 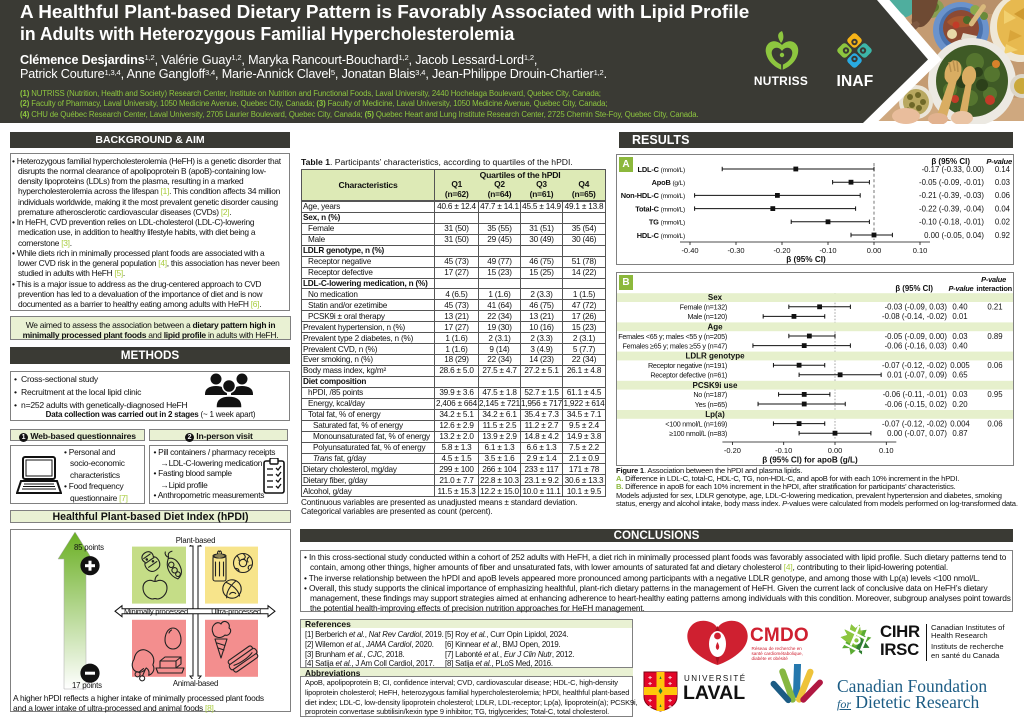 I want to click on svg-text: Age, so click(x=715, y=326).